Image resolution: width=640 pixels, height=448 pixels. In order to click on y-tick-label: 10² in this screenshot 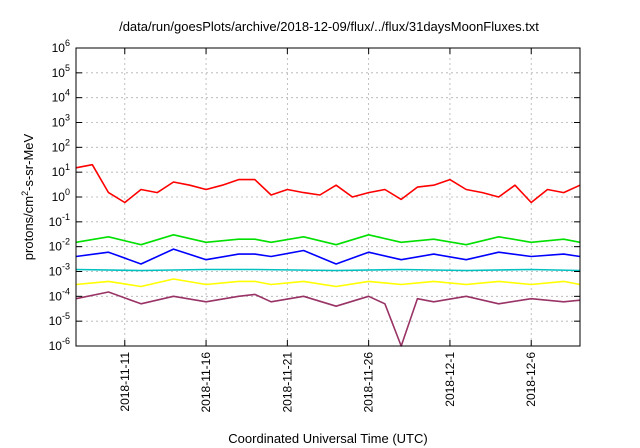, I will do `click(61, 145)`.